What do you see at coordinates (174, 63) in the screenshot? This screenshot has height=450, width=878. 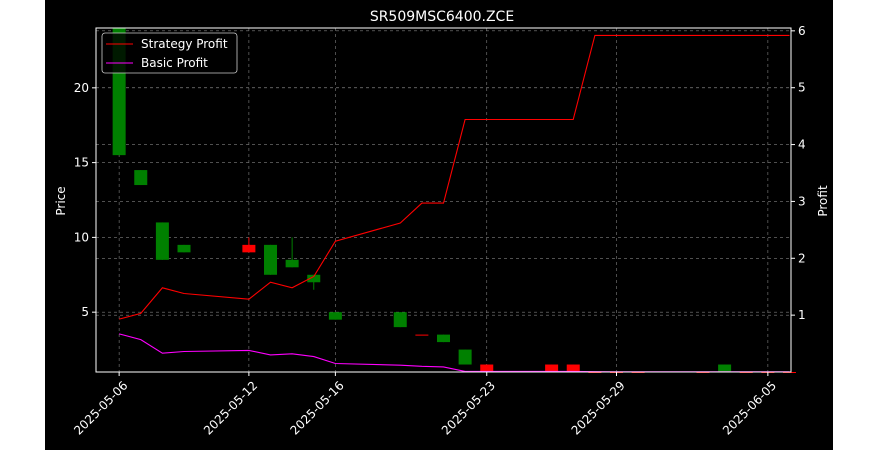 I see `legend-label-basic-profit: Basic Profit` at bounding box center [174, 63].